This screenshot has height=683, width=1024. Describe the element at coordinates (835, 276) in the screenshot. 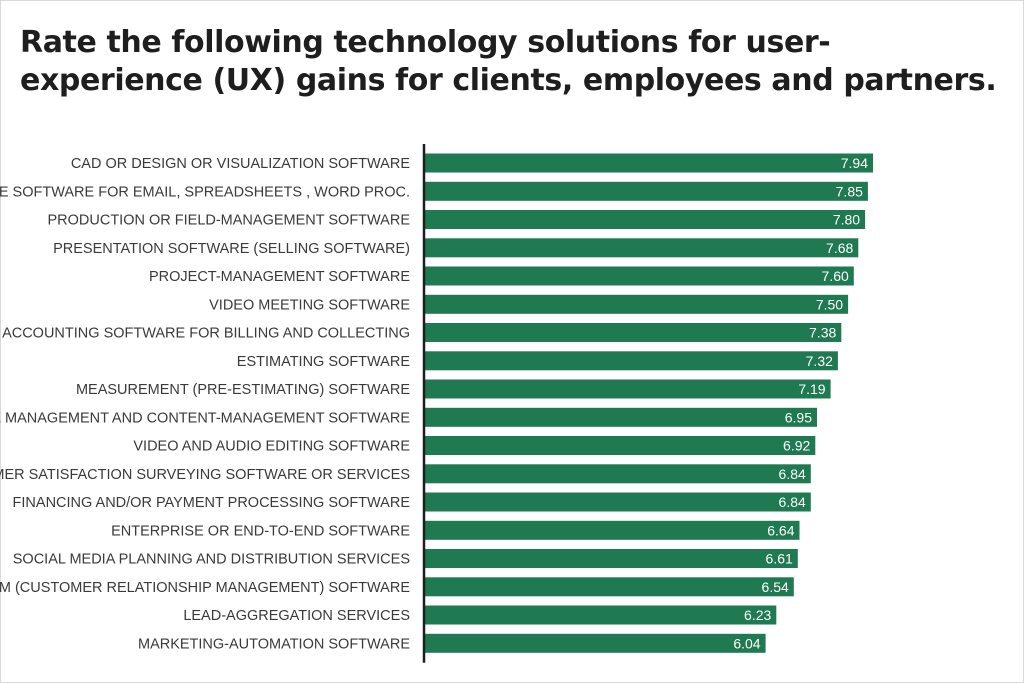

I see `value-label: 7.60` at that location.